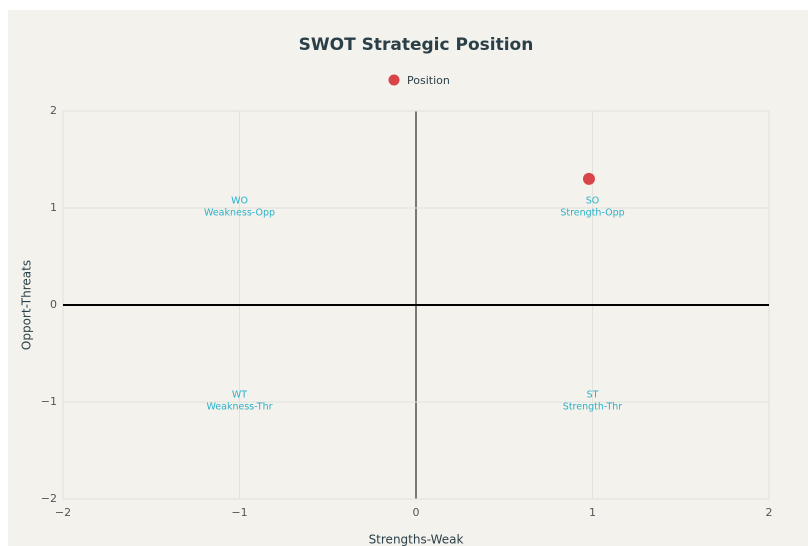  I want to click on annotation: SO, so click(593, 201).